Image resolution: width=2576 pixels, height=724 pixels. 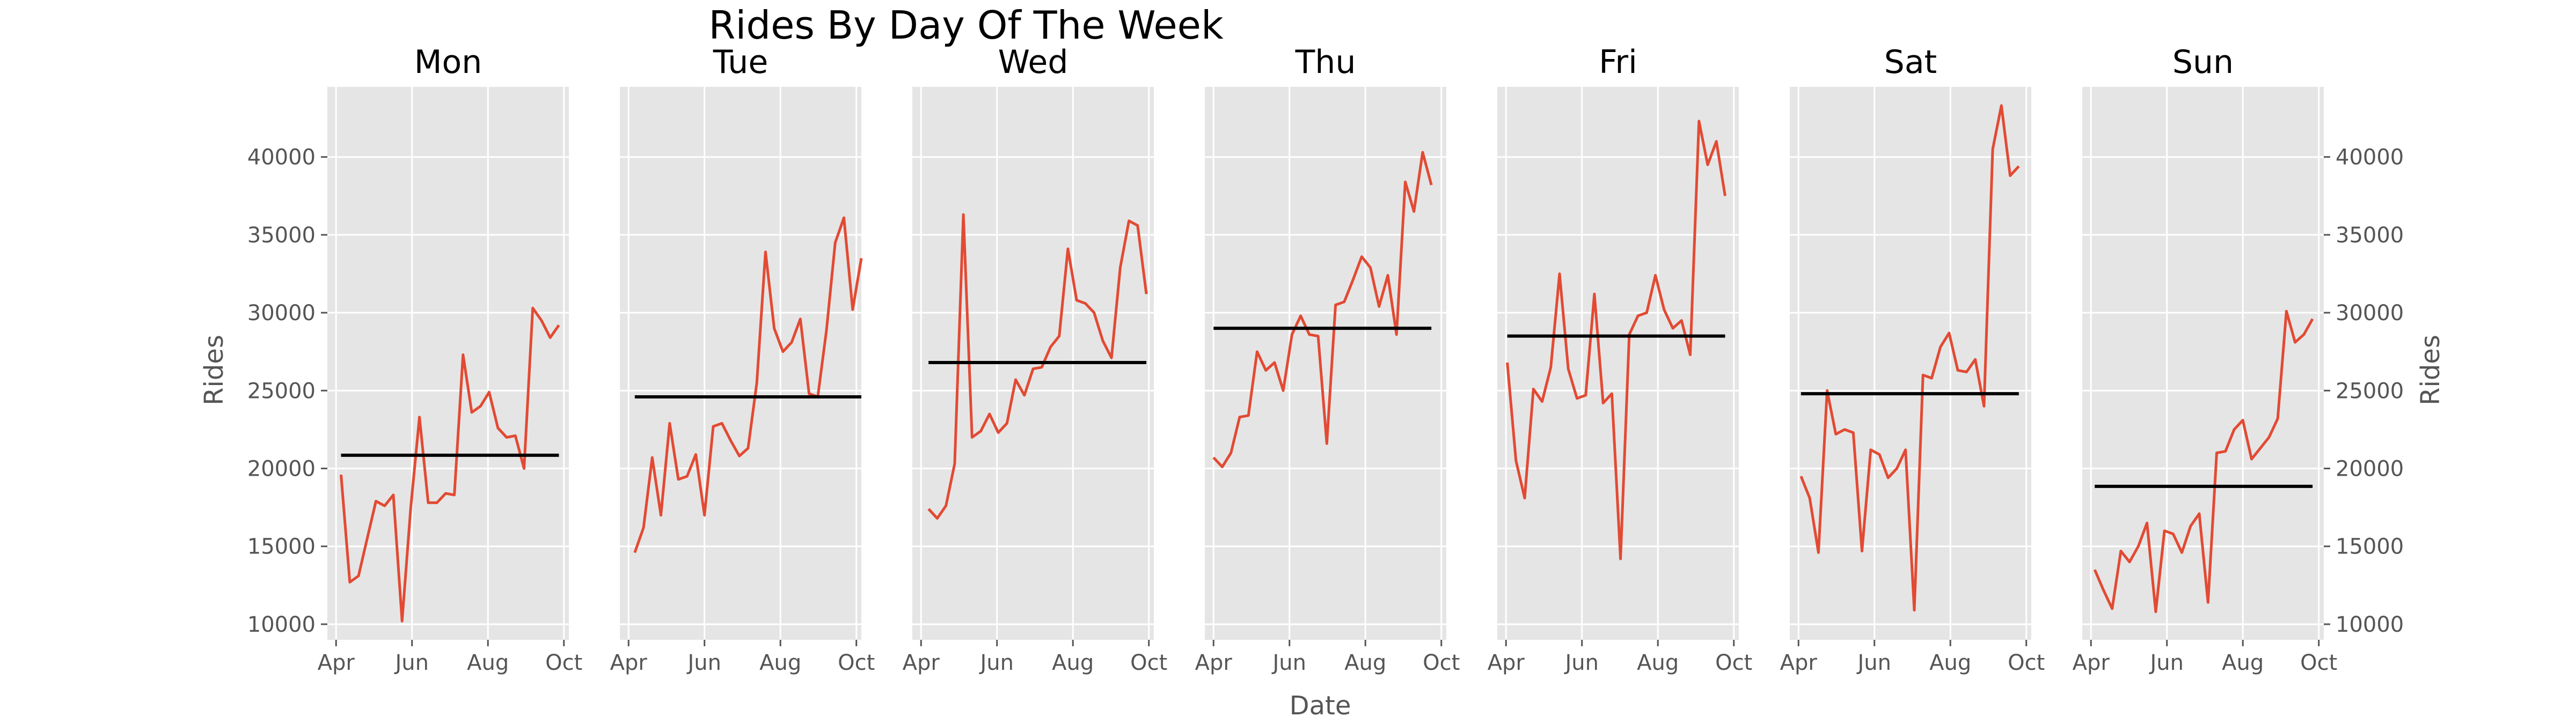 What do you see at coordinates (2370, 547) in the screenshot?
I see `y-tick-label-right: 15000` at bounding box center [2370, 547].